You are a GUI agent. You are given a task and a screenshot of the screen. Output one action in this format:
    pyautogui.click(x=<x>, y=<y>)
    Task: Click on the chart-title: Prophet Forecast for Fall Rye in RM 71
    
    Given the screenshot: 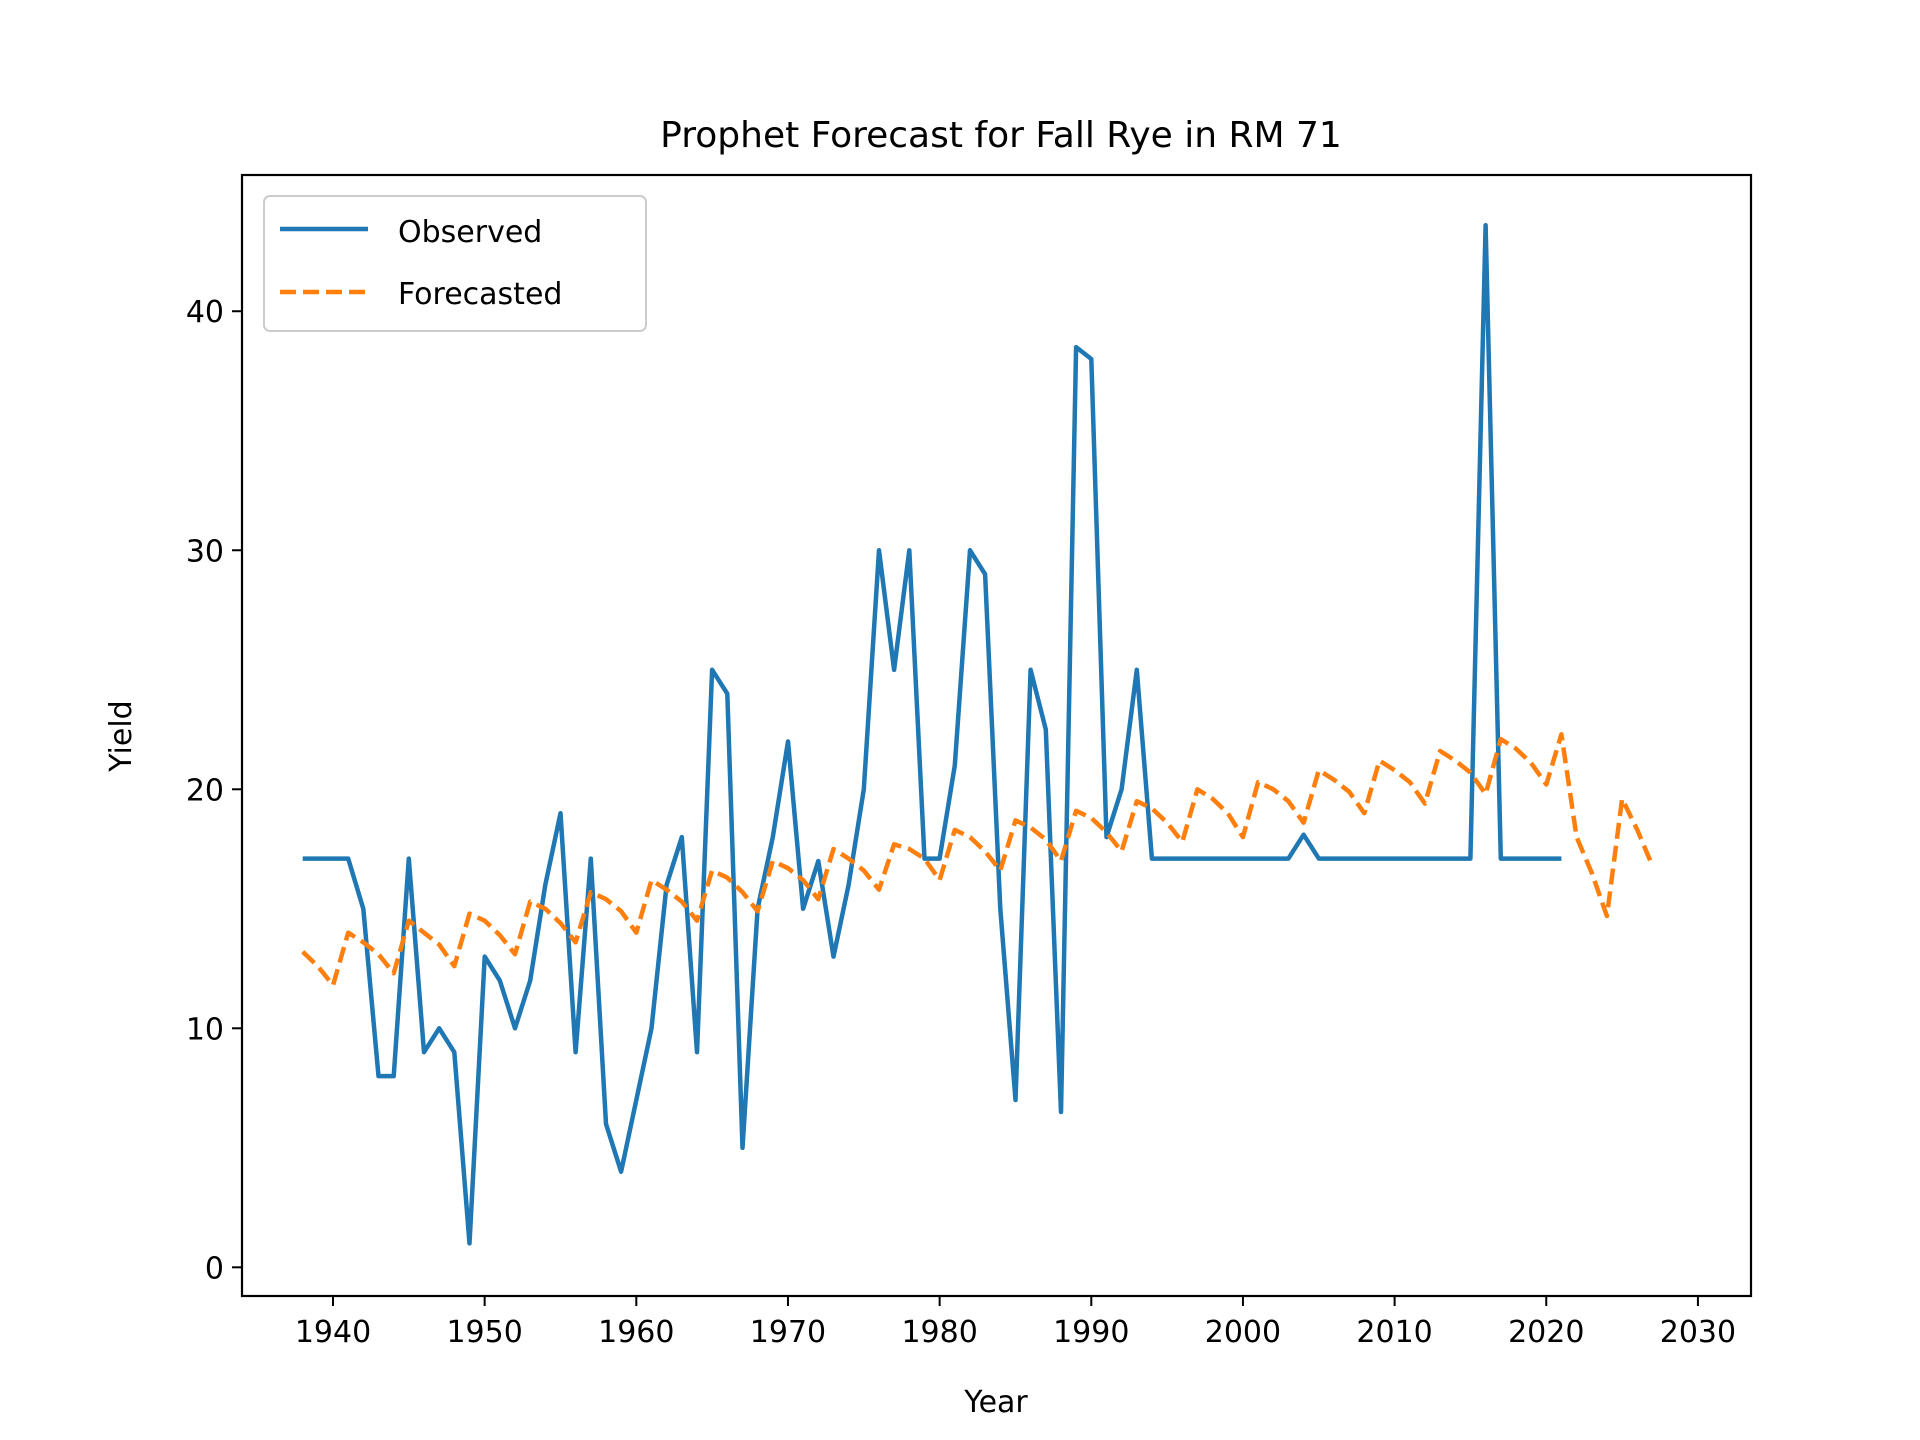 What is the action you would take?
    pyautogui.click(x=1001, y=135)
    